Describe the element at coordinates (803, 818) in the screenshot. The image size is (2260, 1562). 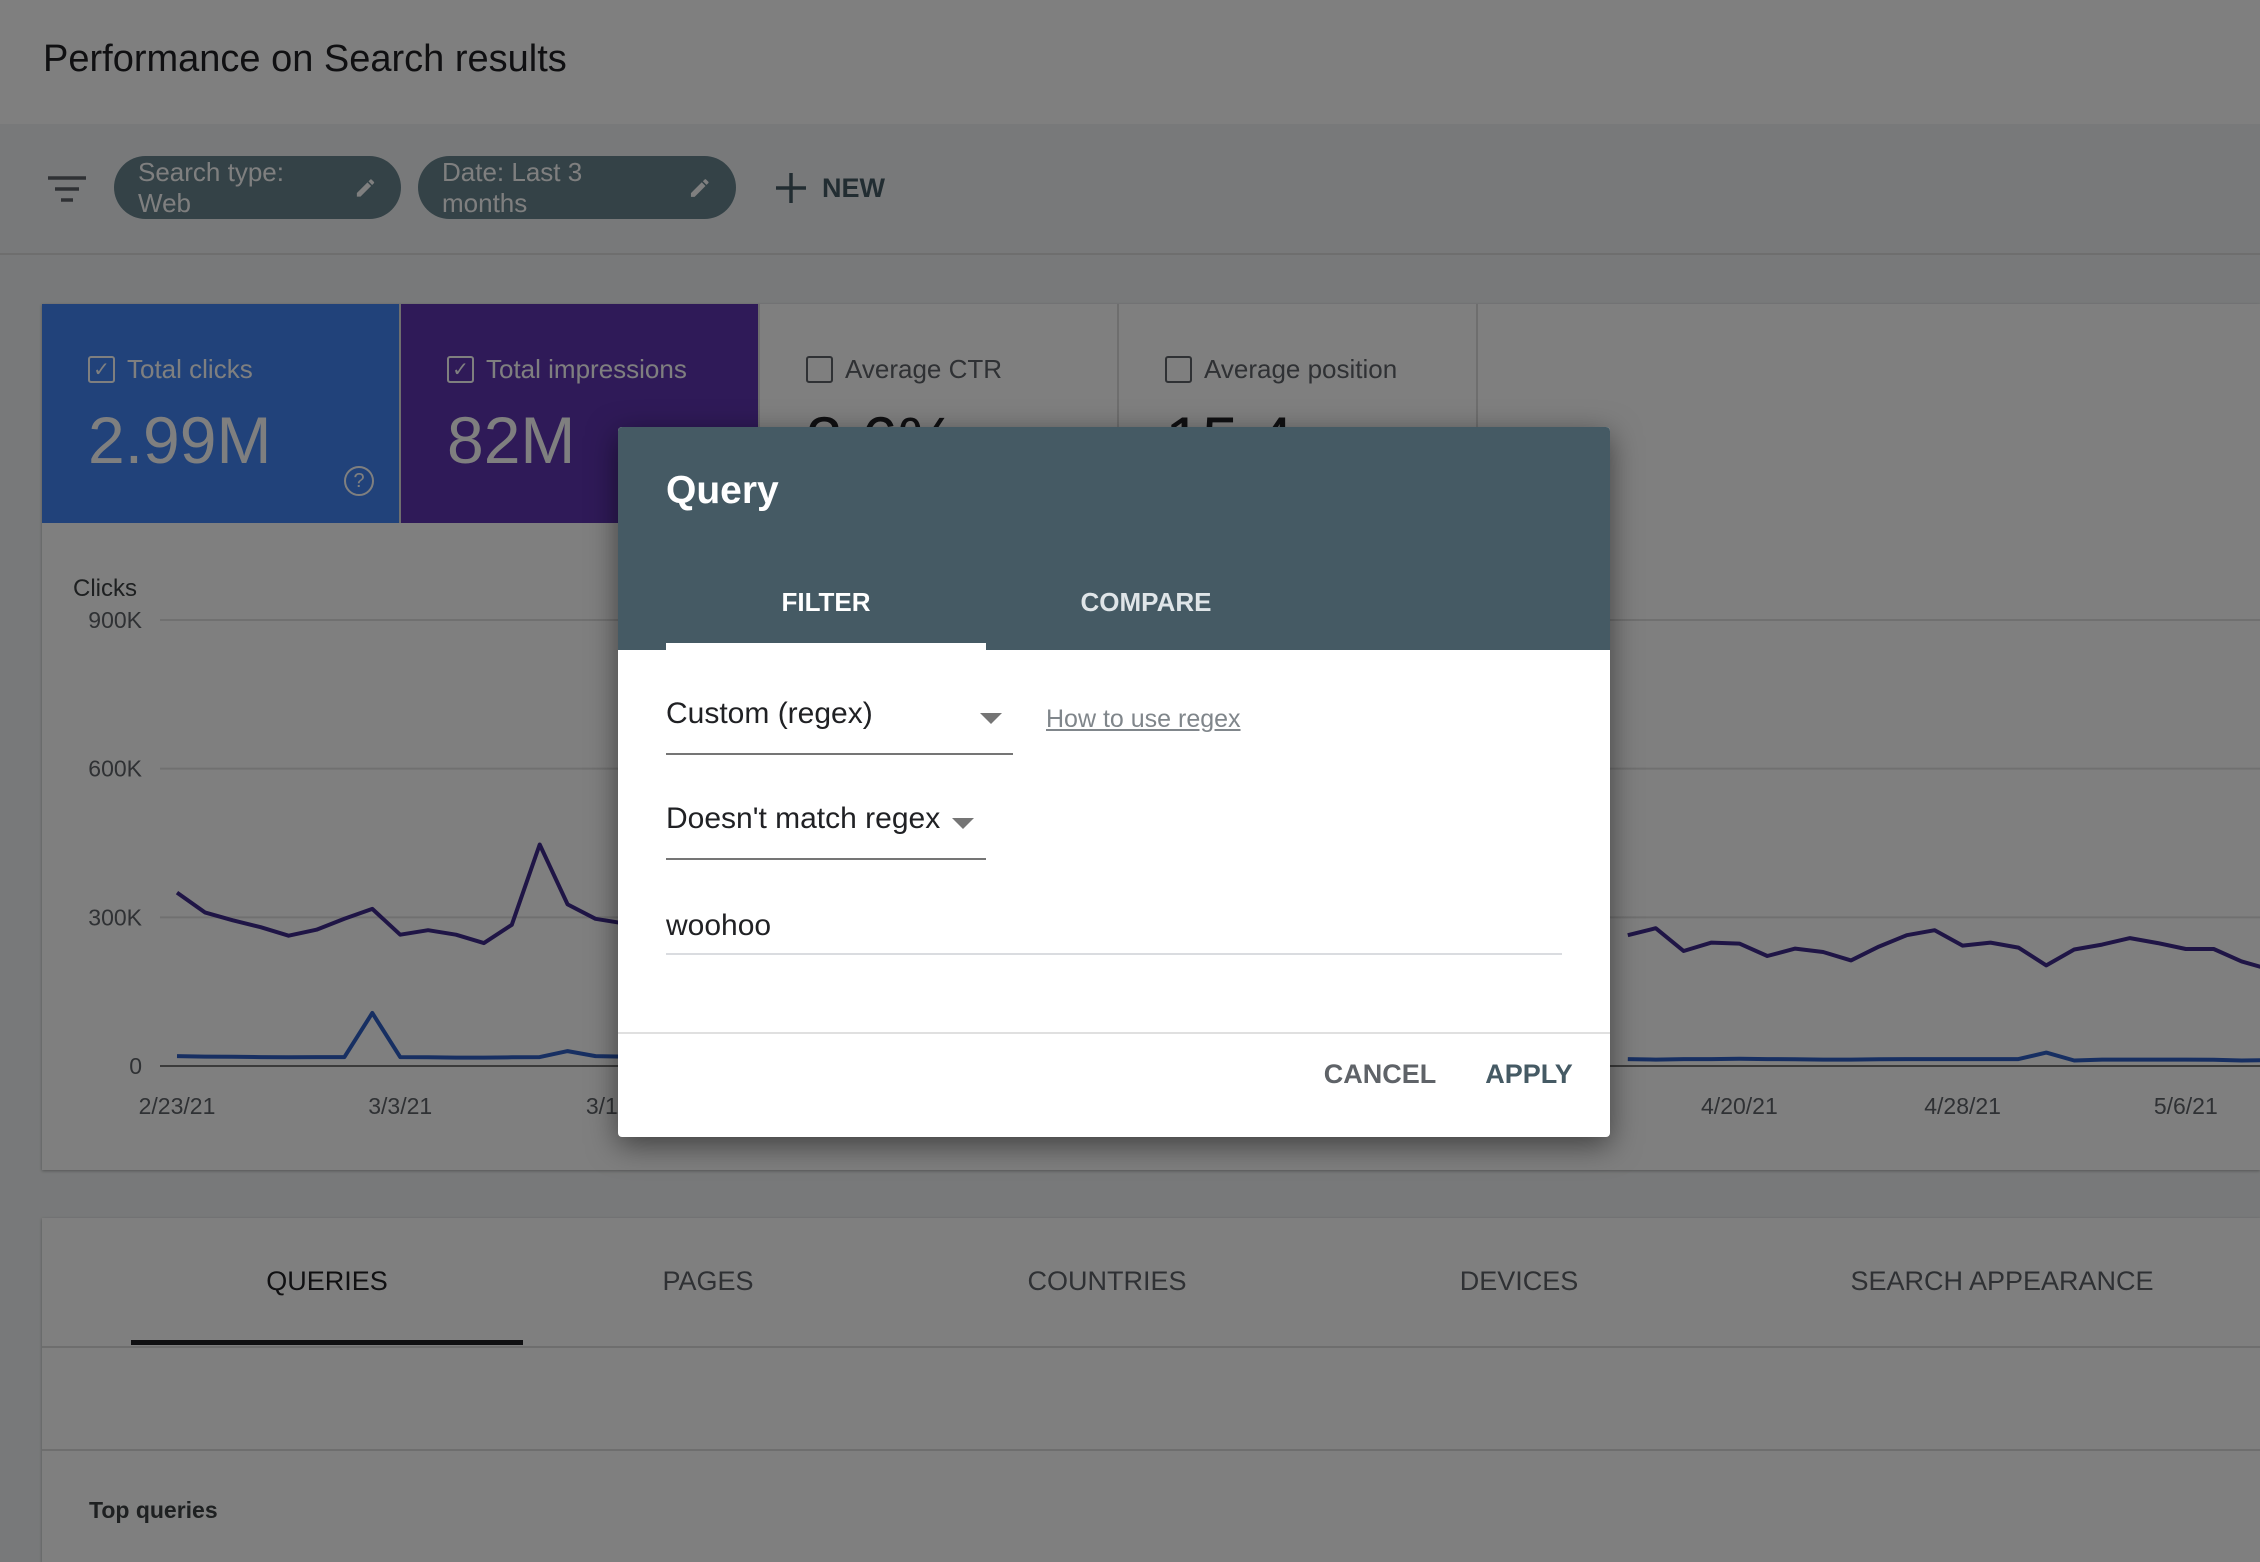
I see `select-value: Doesn't match regex` at that location.